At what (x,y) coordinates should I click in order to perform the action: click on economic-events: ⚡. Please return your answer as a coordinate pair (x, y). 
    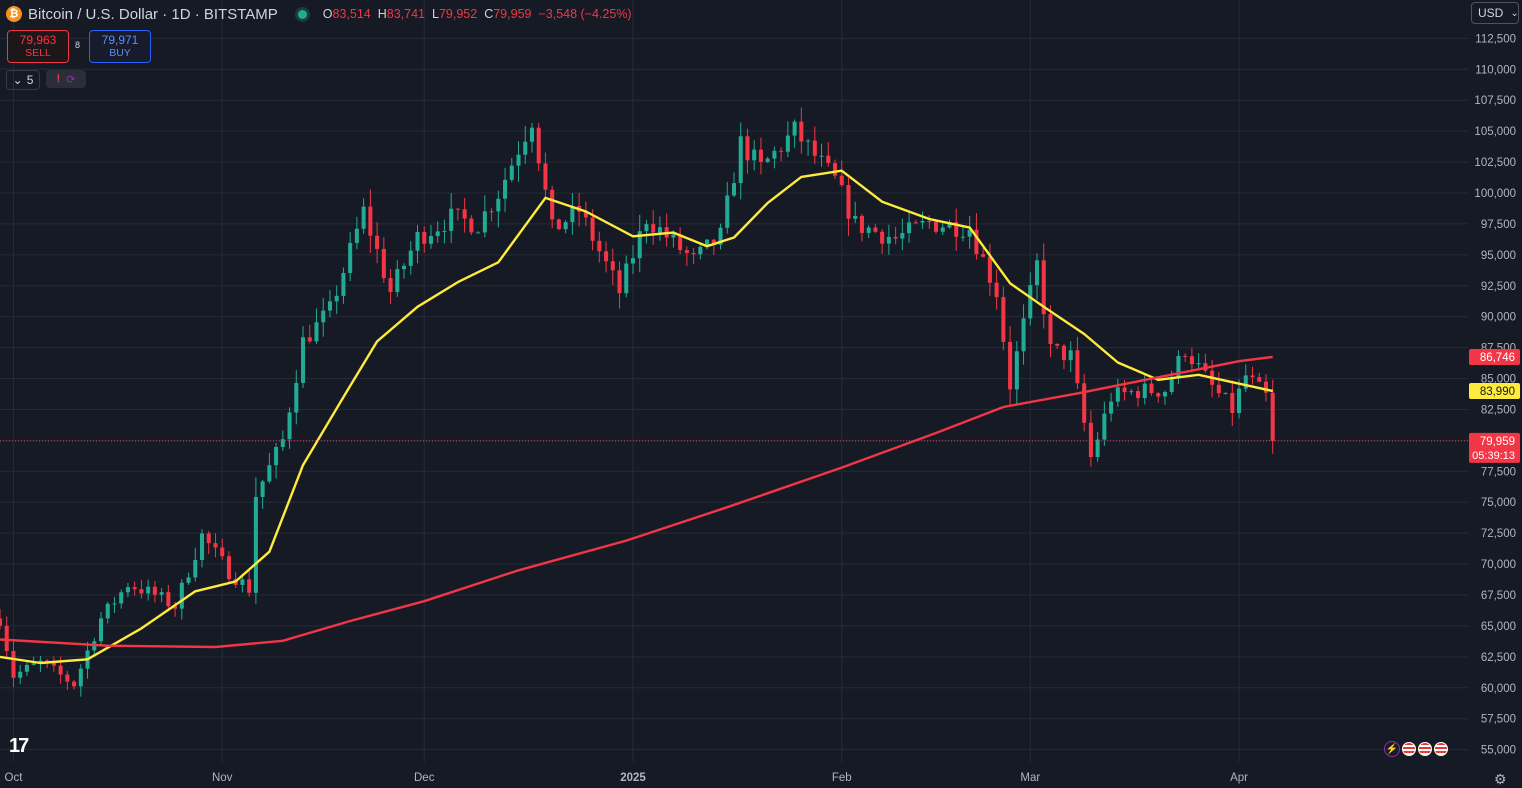
    Looking at the image, I should click on (1416, 749).